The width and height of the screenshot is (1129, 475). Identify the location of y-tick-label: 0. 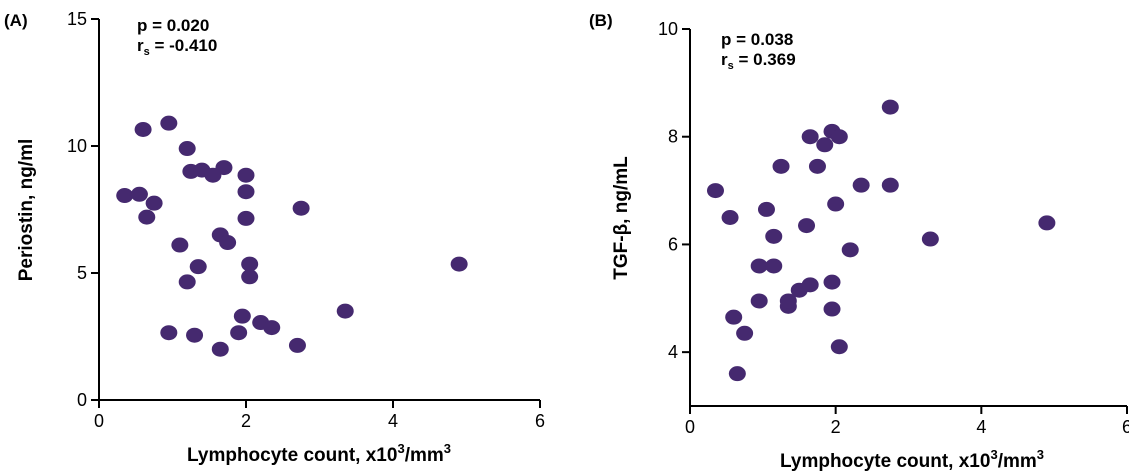
(82, 400).